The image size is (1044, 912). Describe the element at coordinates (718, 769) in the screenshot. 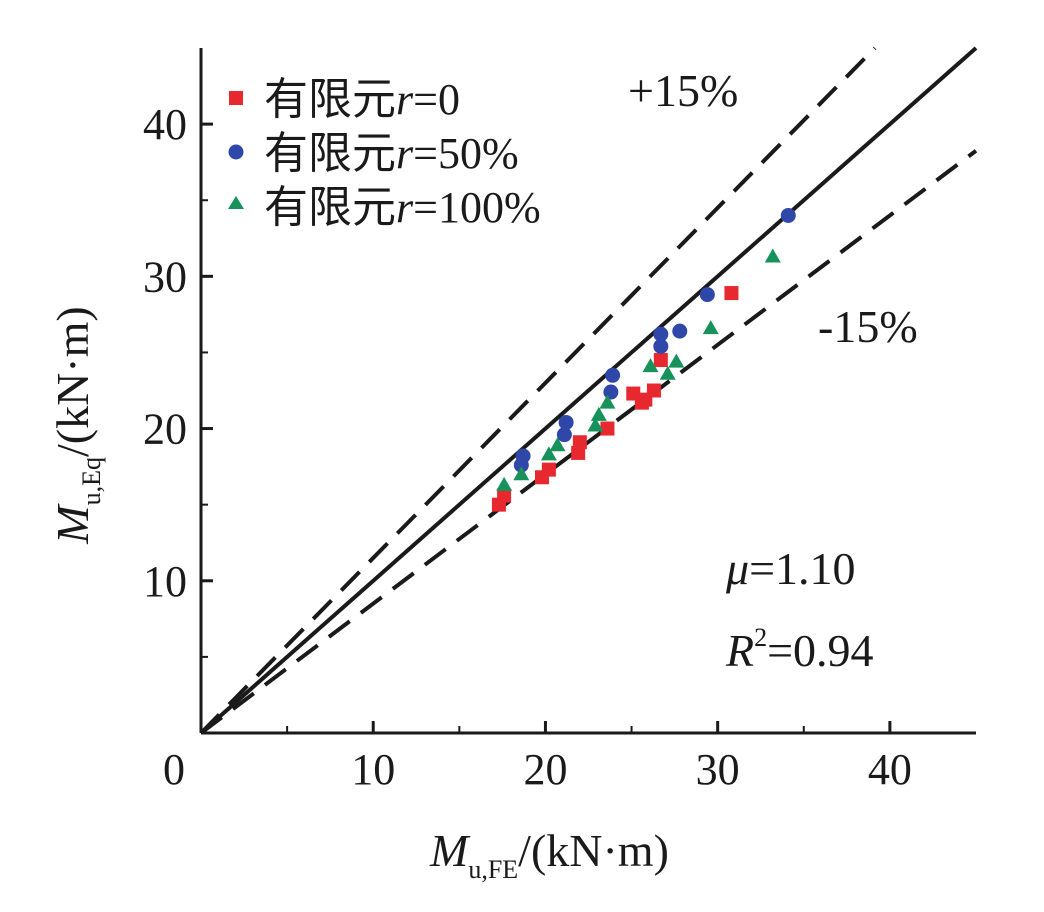

I see `x-tick-label: 30` at that location.